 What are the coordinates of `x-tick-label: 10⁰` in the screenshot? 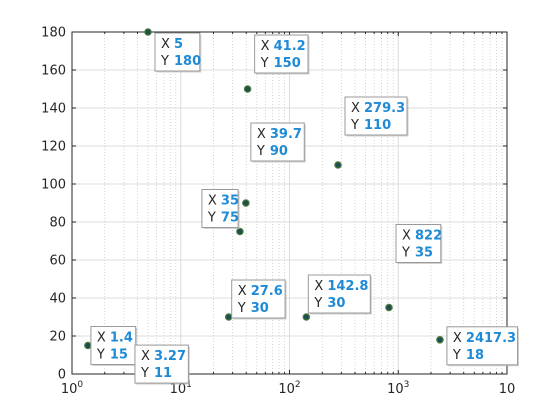 It's located at (72, 388).